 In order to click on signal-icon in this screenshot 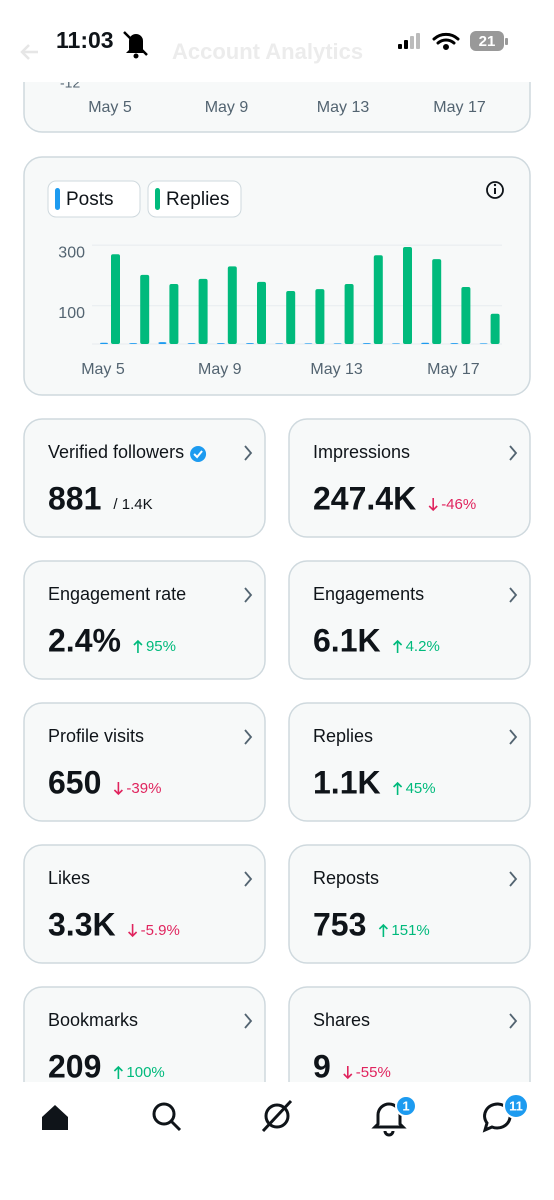, I will do `click(409, 41)`.